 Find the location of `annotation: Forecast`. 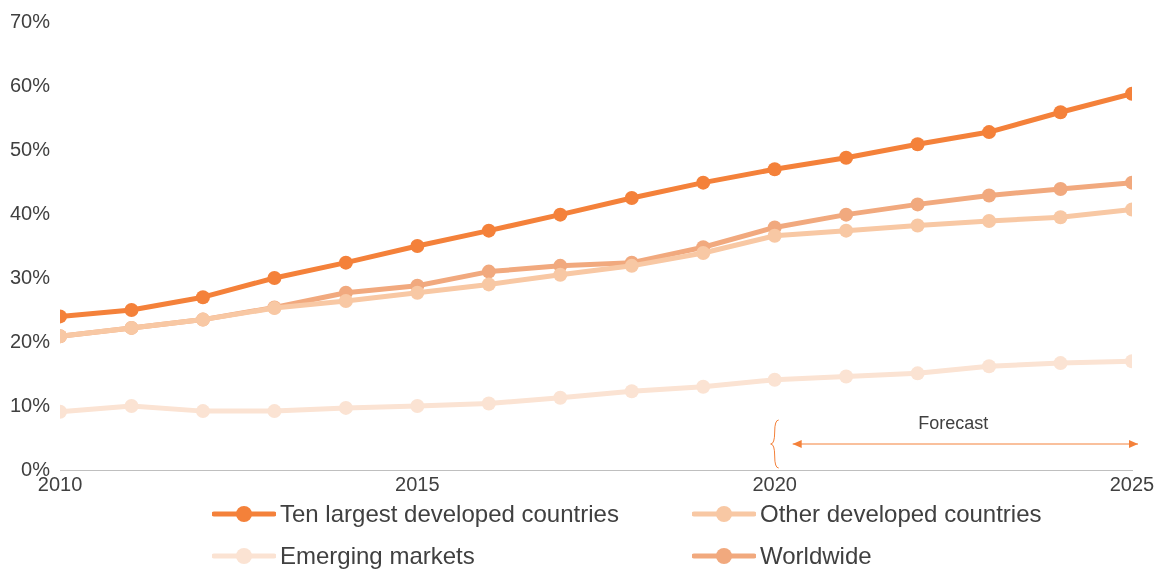

annotation: Forecast is located at coordinates (953, 422).